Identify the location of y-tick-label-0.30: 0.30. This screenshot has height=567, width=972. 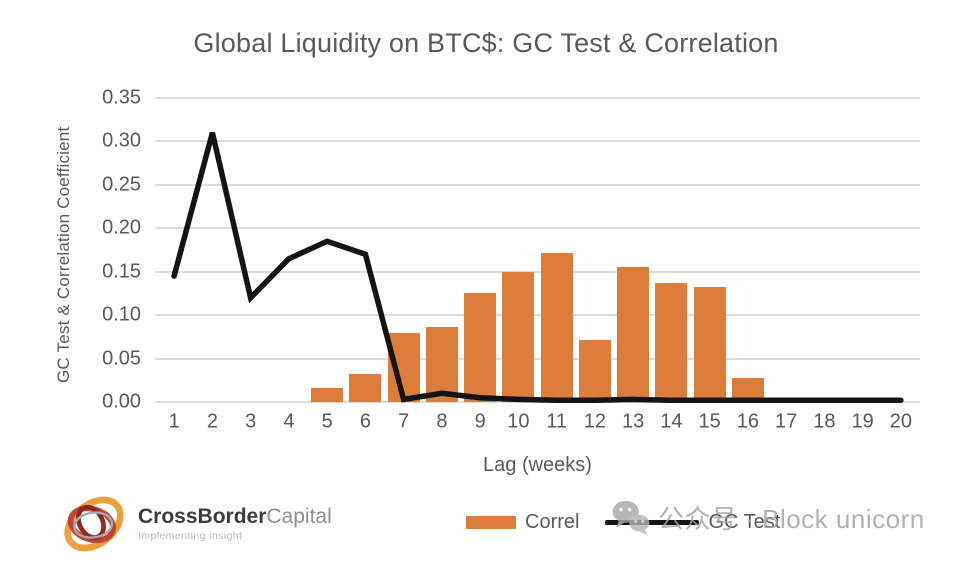
(121, 140).